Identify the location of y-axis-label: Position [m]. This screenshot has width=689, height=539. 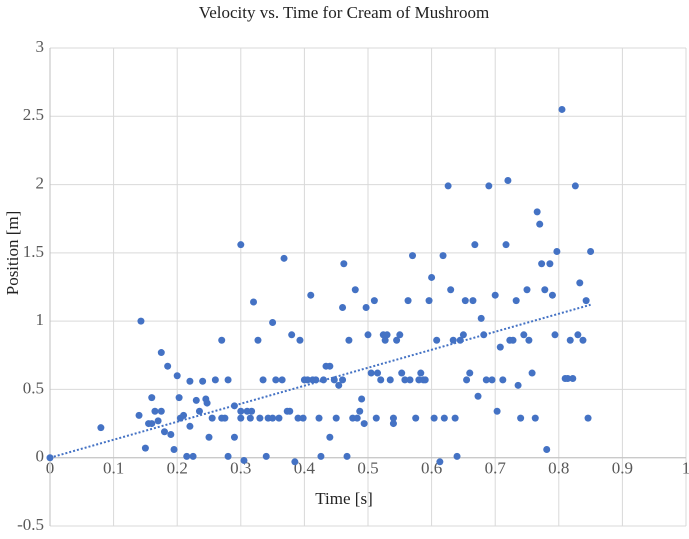
(12, 253).